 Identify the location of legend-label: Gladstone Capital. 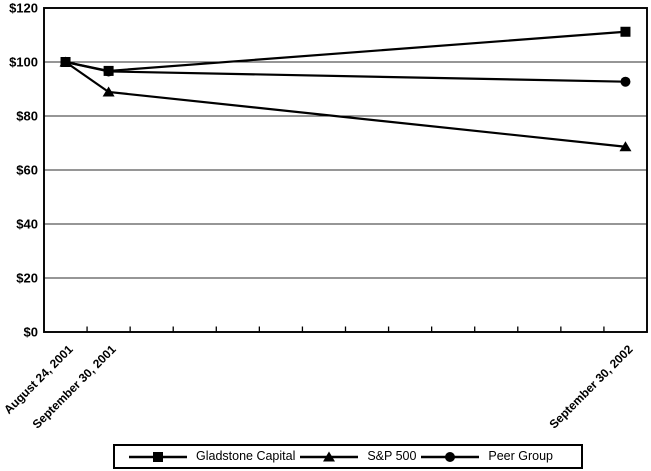
(246, 456).